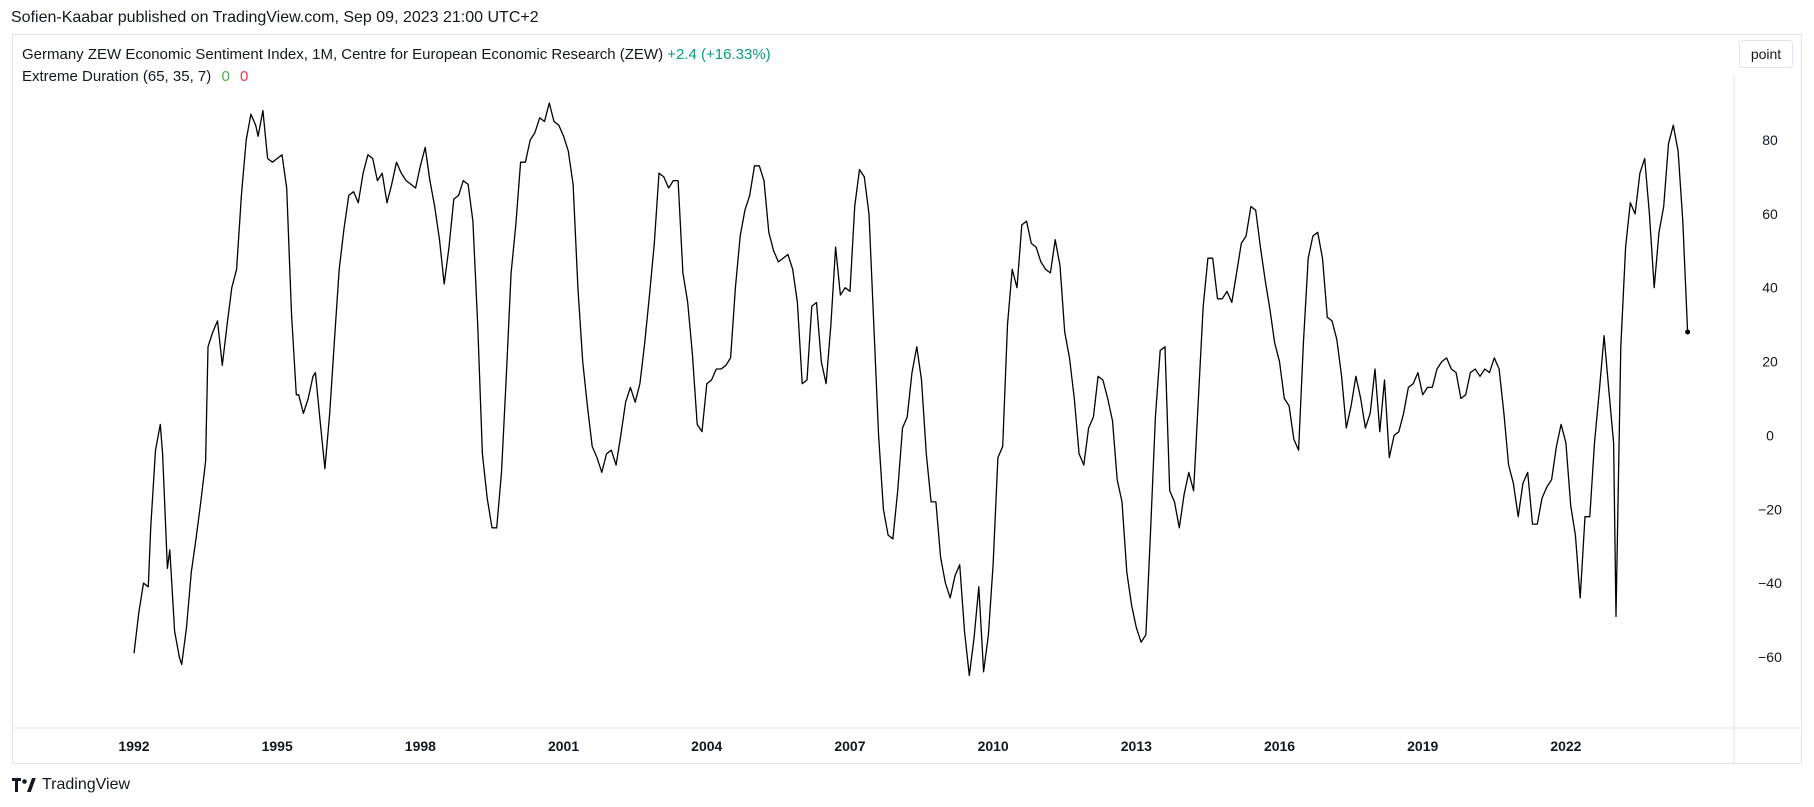 The height and width of the screenshot is (807, 1814). What do you see at coordinates (1770, 509) in the screenshot?
I see `y-tick-label: −20` at bounding box center [1770, 509].